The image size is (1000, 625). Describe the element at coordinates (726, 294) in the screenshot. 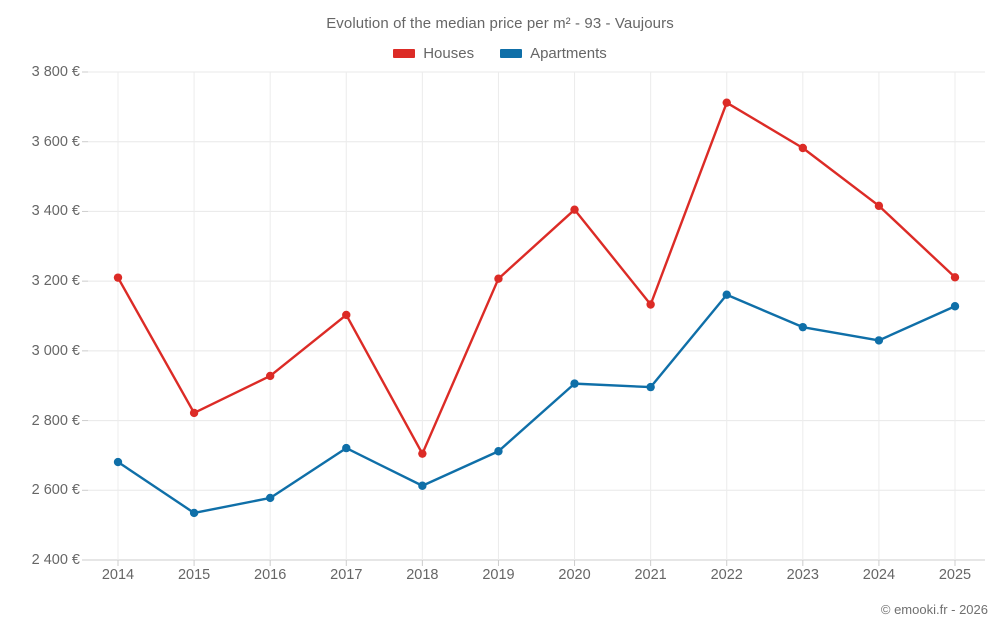

I see `data-point-apartments-2022` at that location.